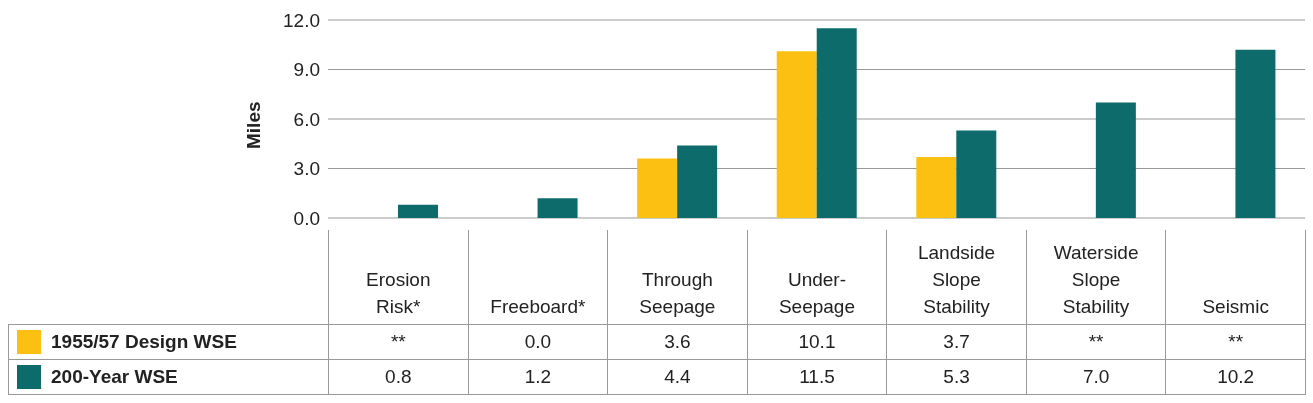 The image size is (1313, 403). I want to click on data-label: 0.8, so click(398, 376).